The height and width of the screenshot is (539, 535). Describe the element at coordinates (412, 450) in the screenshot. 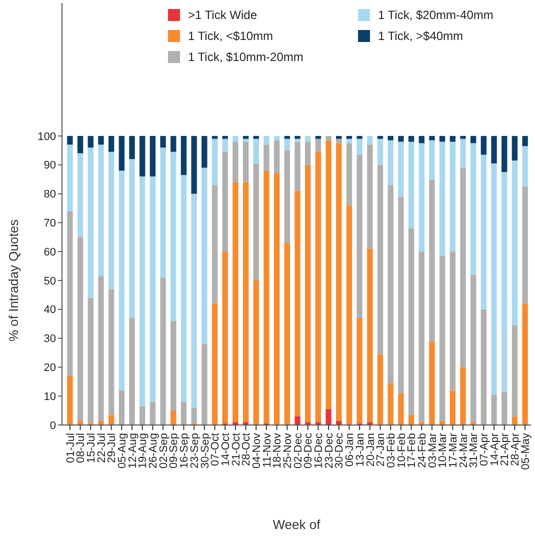

I see `x-tick-label: 17-Feb` at that location.